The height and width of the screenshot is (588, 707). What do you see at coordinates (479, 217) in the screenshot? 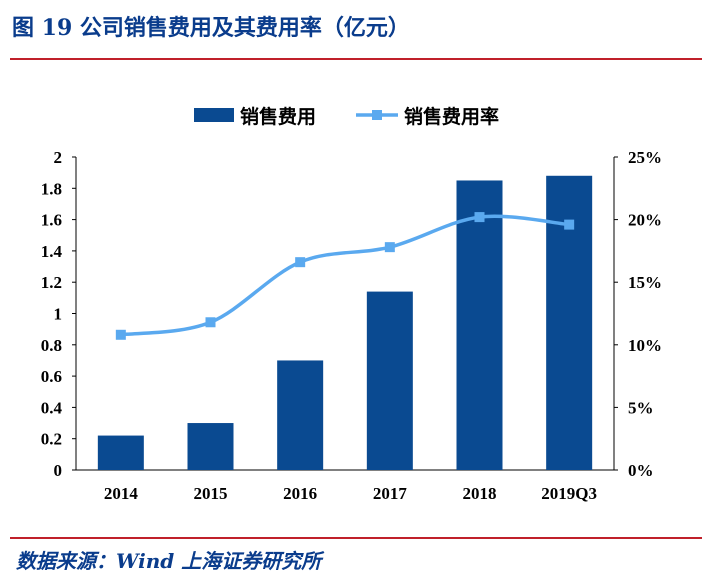
I see `rate-point-2018` at bounding box center [479, 217].